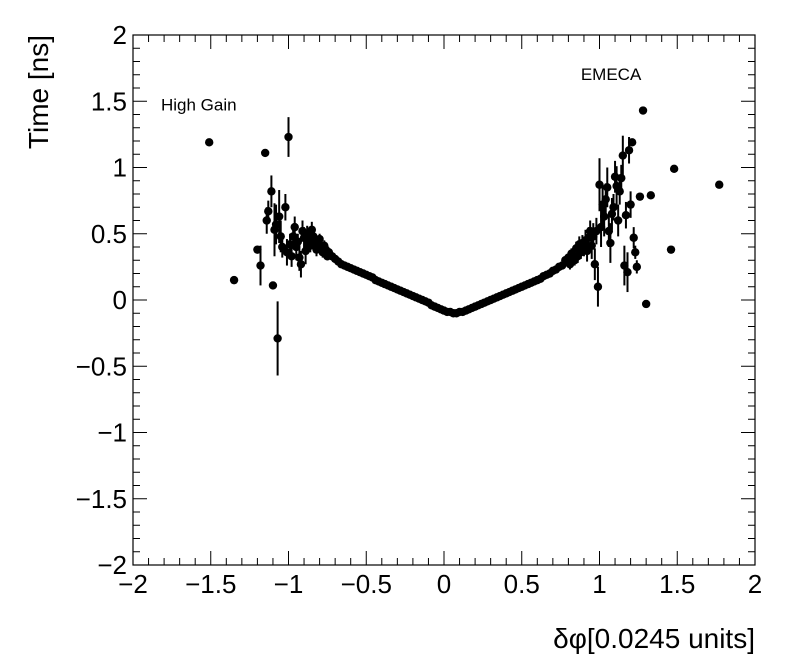 The width and height of the screenshot is (796, 672). I want to click on y-tick-label: 1.5, so click(109, 101).